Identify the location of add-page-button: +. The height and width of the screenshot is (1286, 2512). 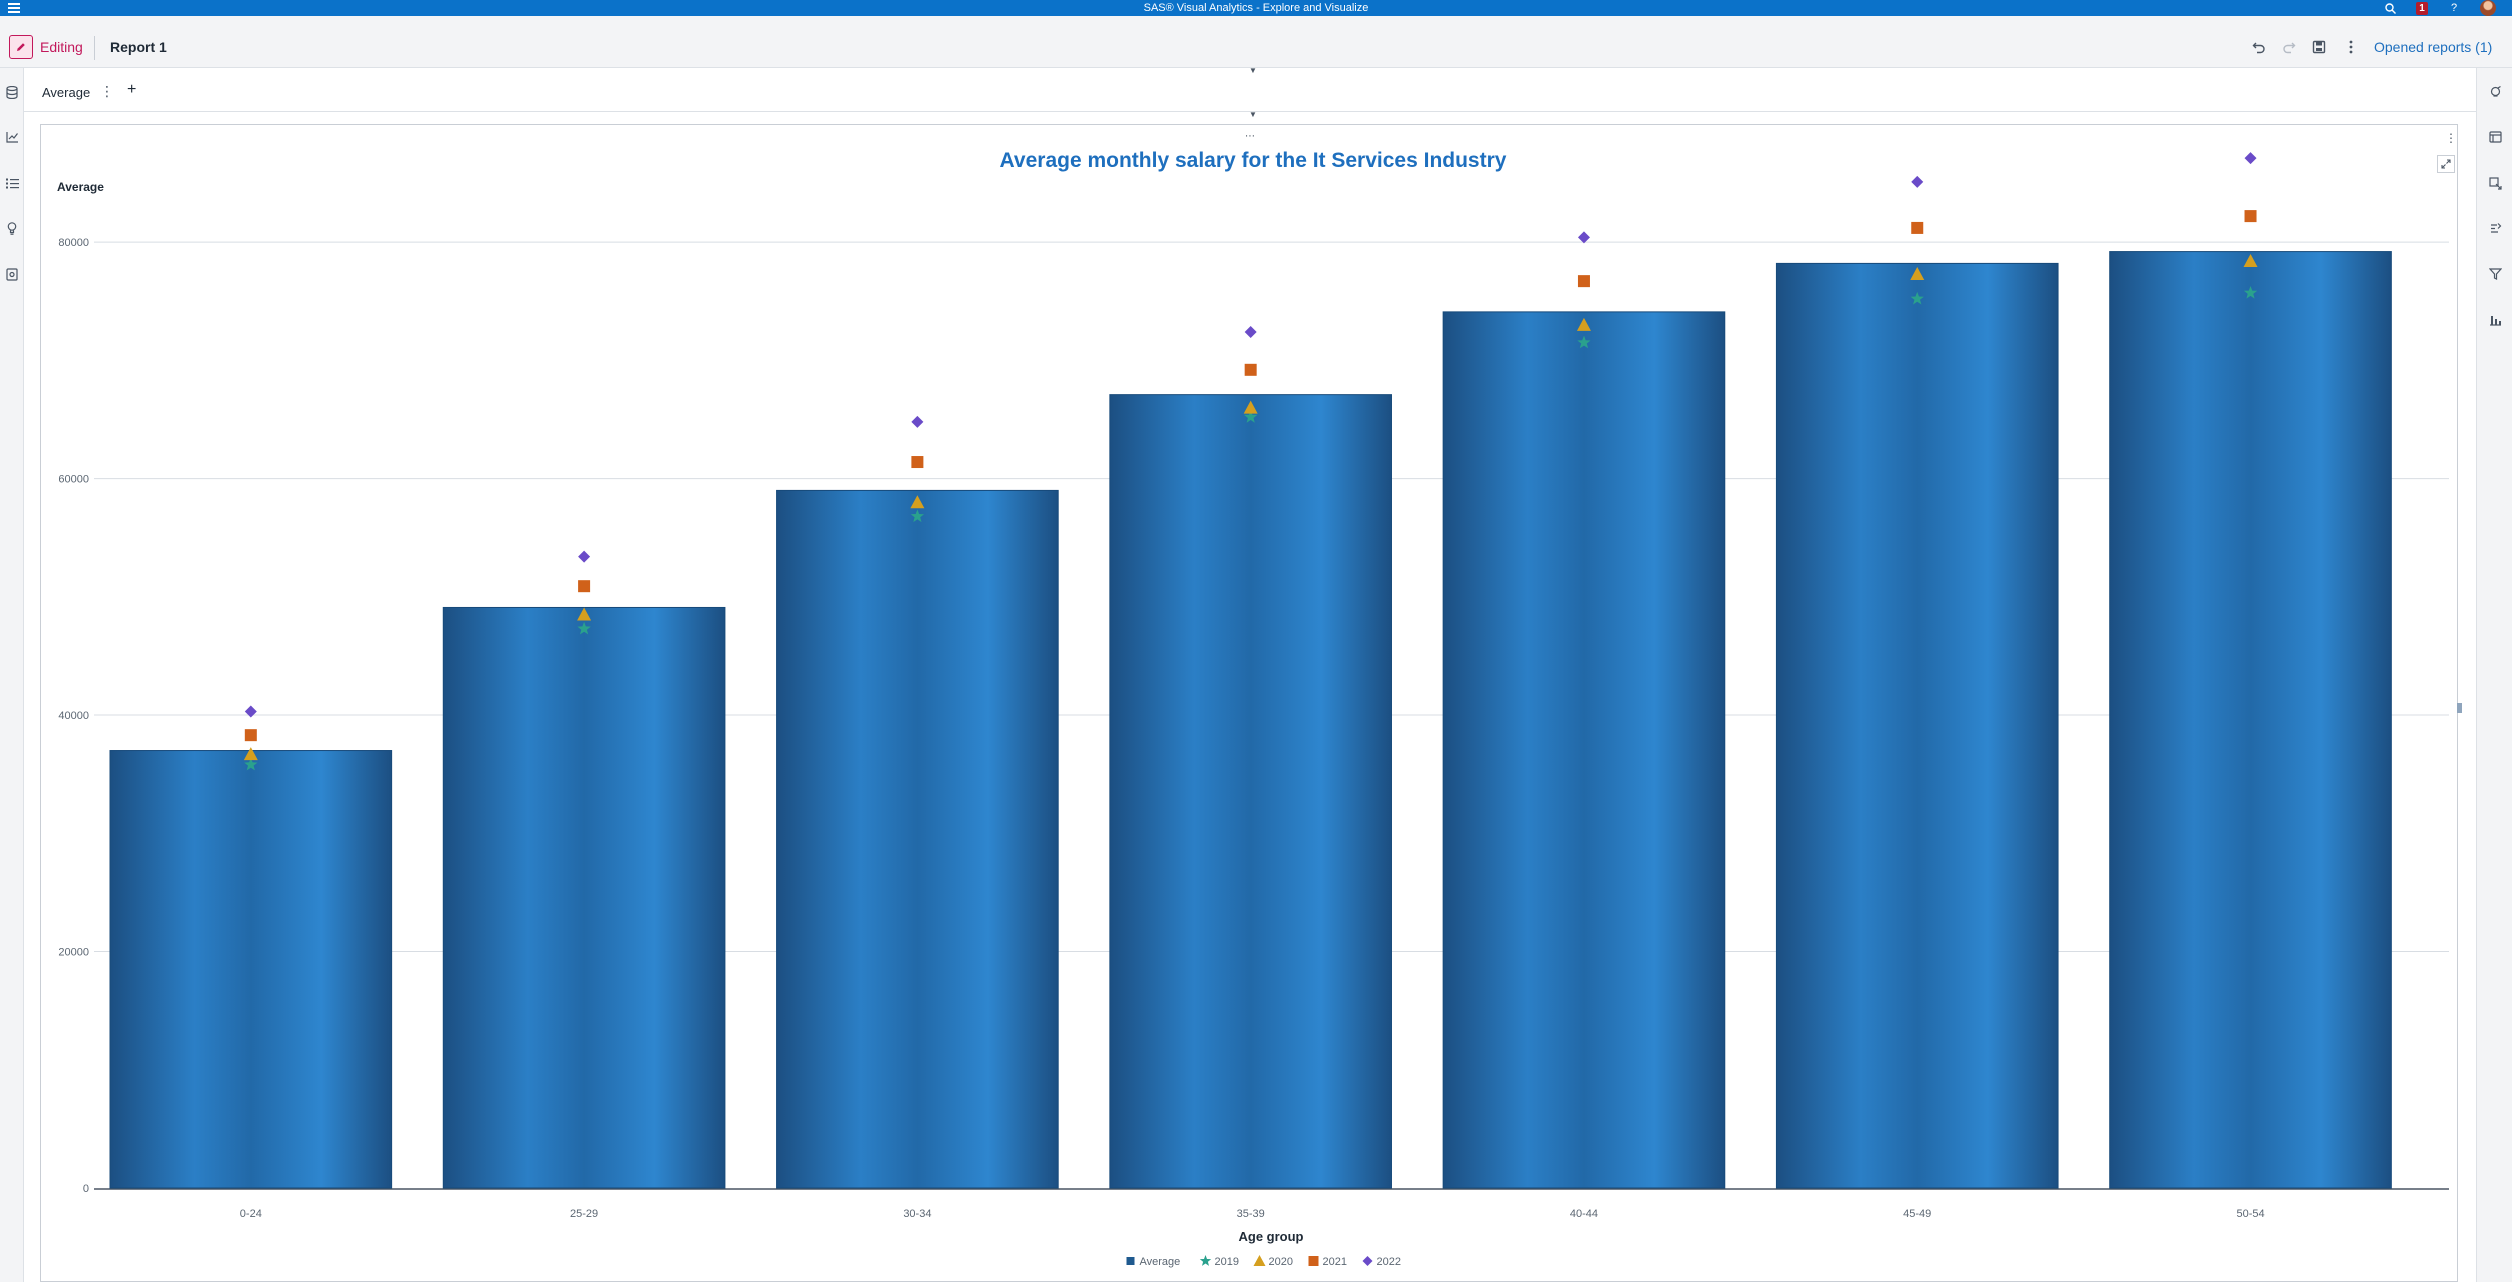
(132, 89).